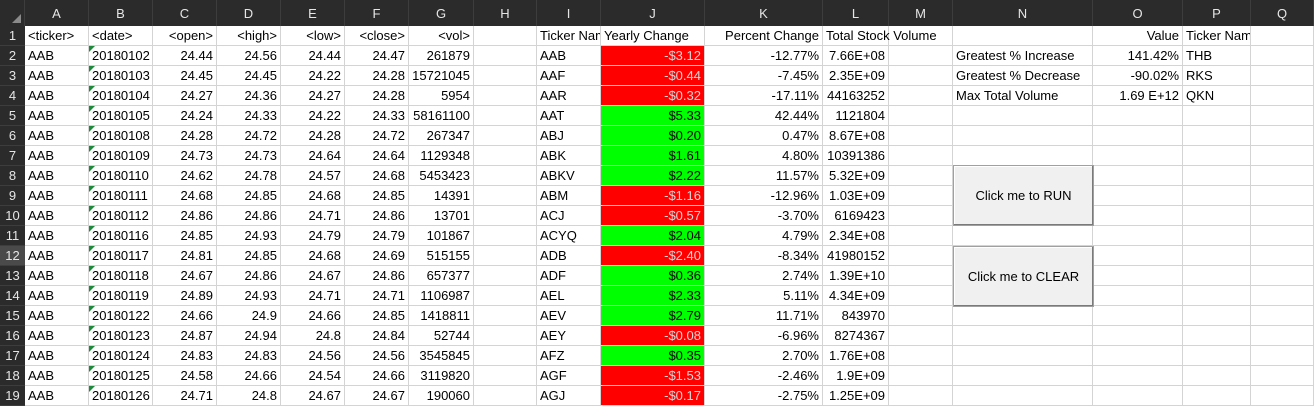  Describe the element at coordinates (377, 276) in the screenshot. I see `cell-f: 24.86` at that location.